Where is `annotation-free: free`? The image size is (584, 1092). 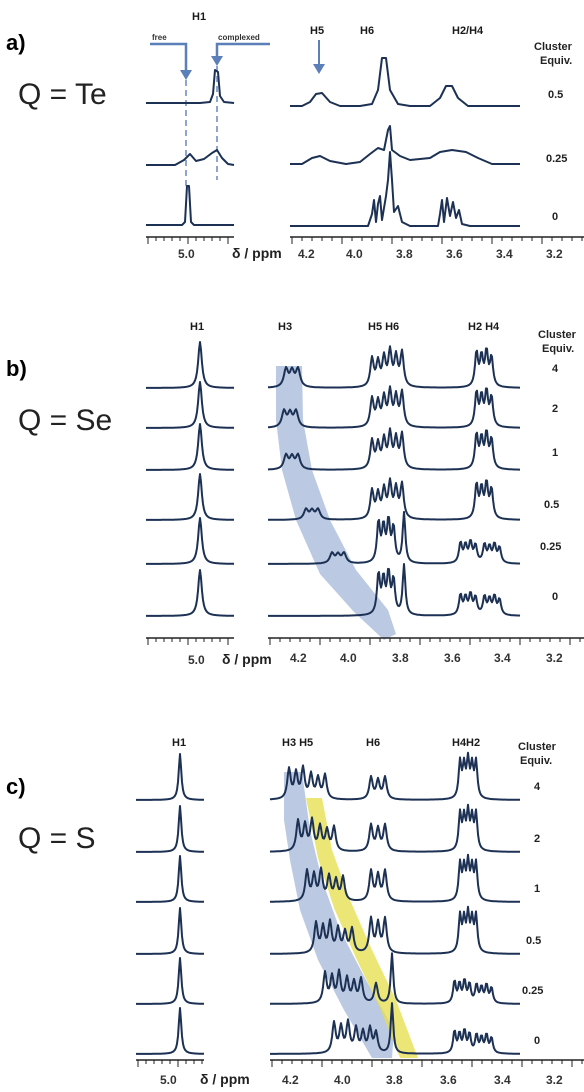 annotation-free: free is located at coordinates (159, 37).